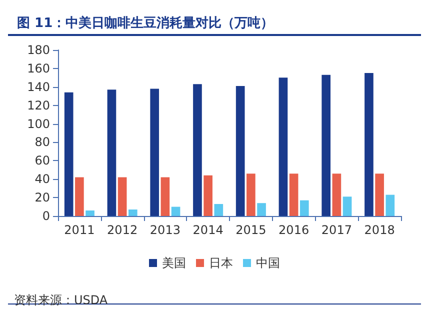 Image resolution: width=429 pixels, height=320 pixels. Describe the element at coordinates (38, 50) in the screenshot. I see `y-tick-label: 180` at that location.